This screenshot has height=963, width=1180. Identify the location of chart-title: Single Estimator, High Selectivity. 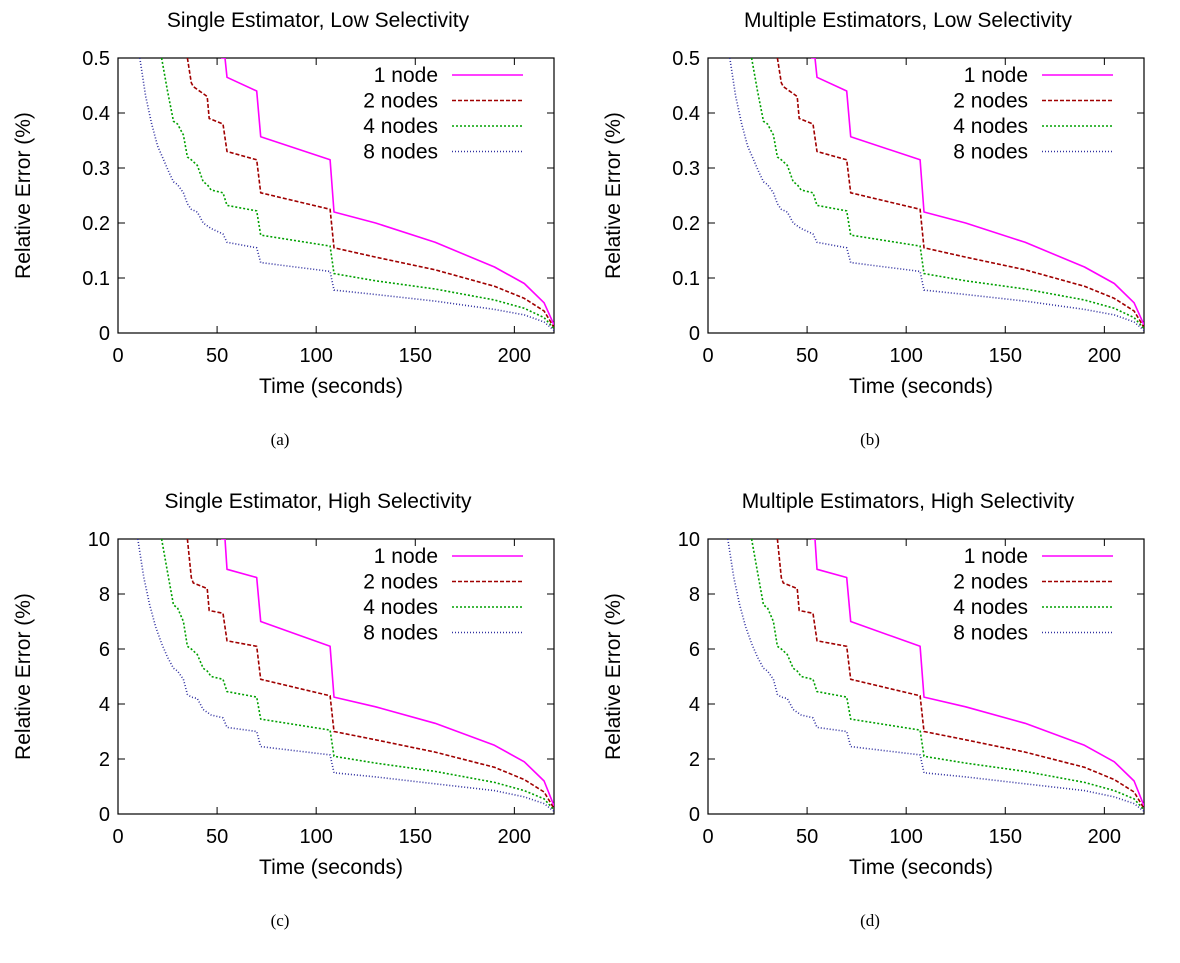
(318, 501).